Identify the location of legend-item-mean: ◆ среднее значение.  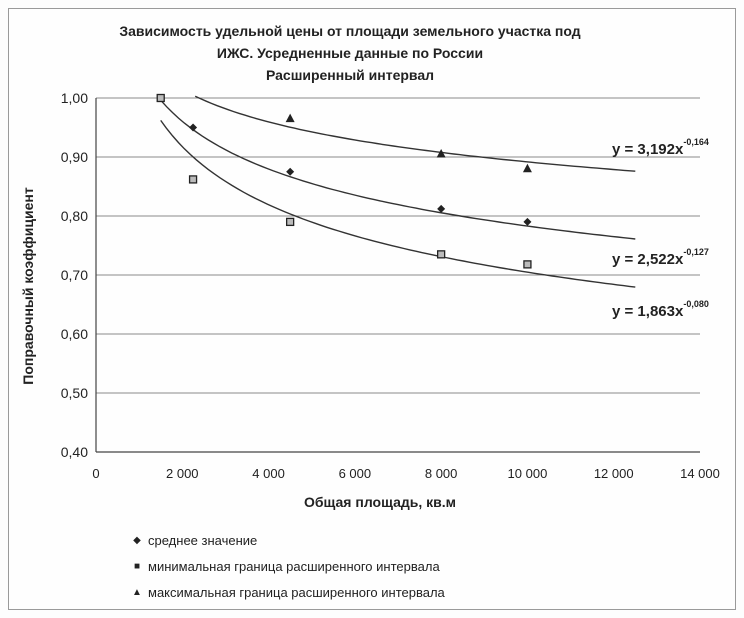
(287, 541).